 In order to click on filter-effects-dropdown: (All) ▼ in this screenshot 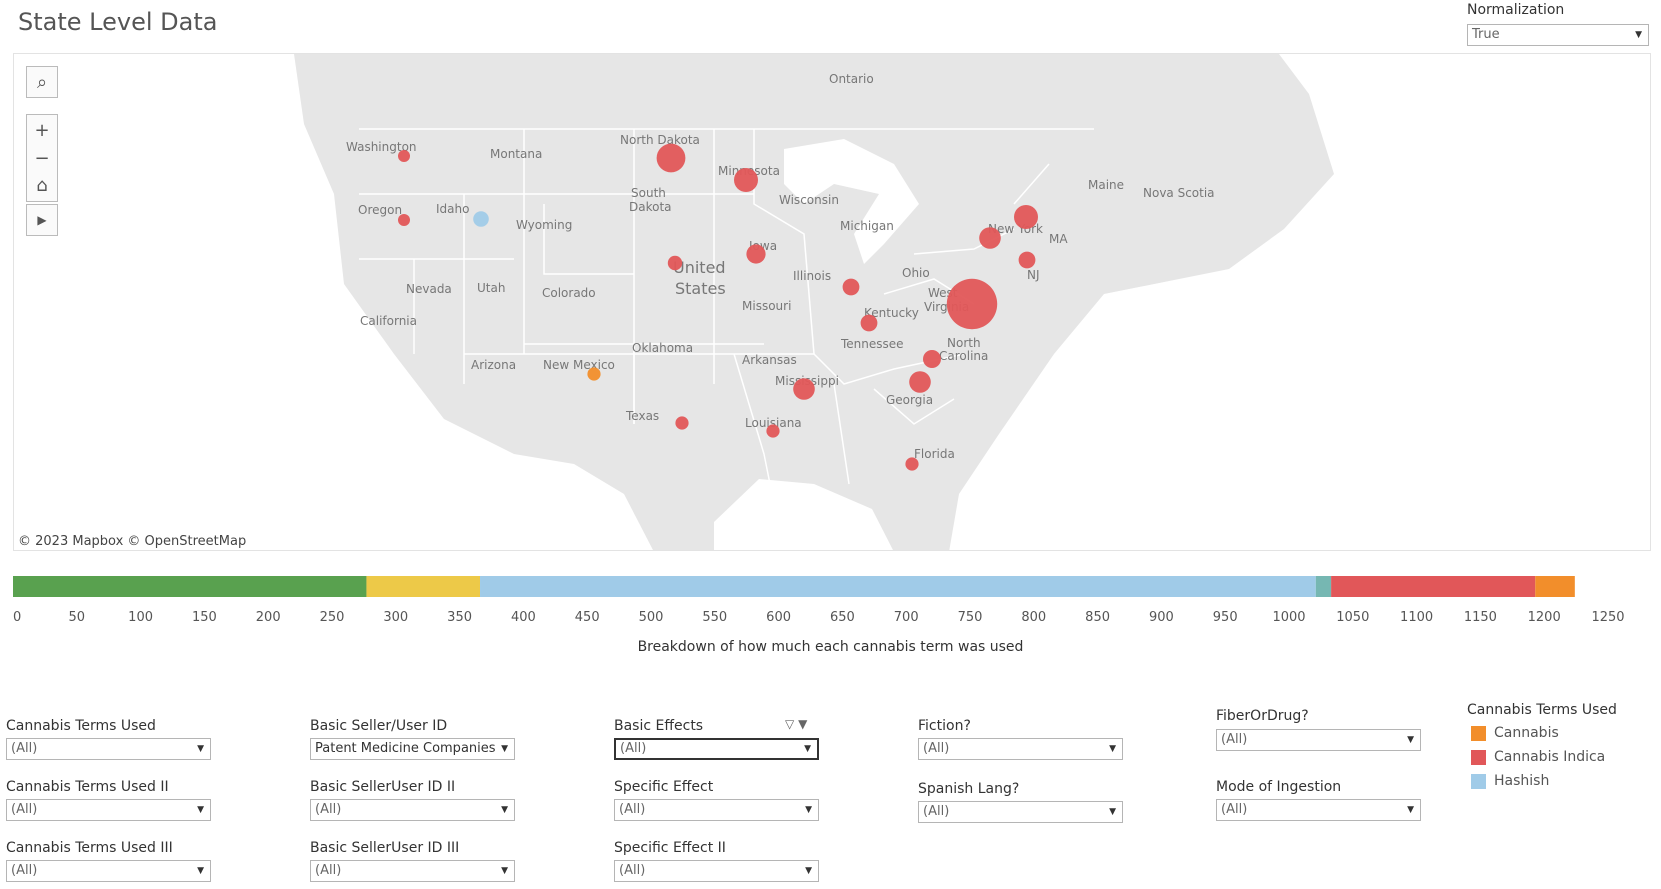, I will do `click(716, 749)`.